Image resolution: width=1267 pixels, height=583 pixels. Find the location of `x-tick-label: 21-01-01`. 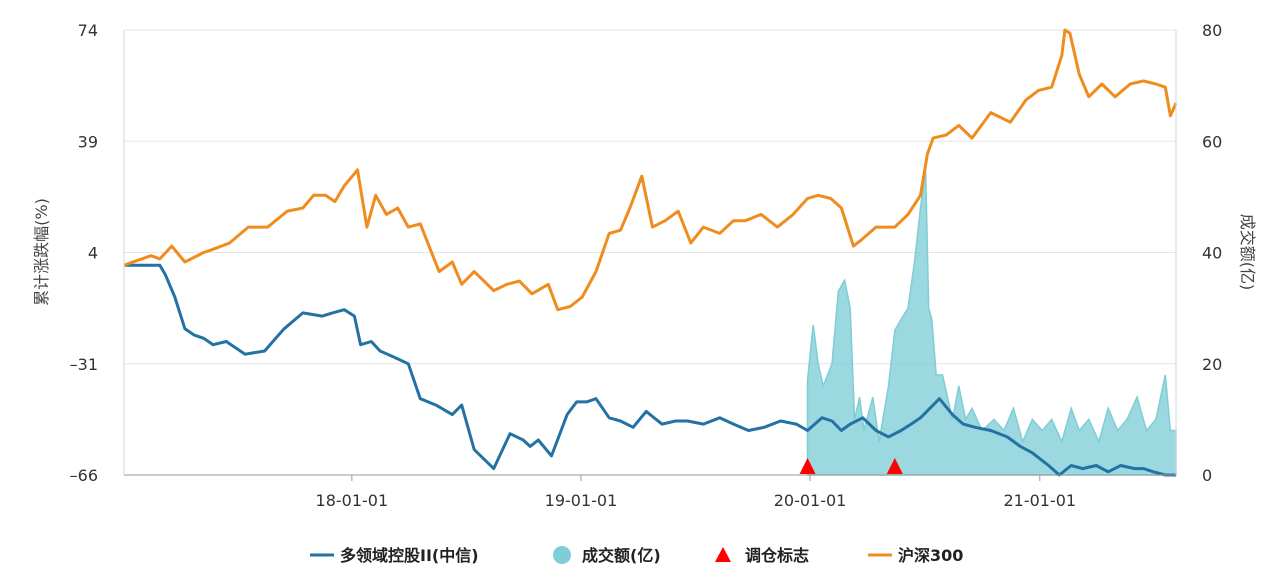

x-tick-label: 21-01-01 is located at coordinates (1039, 500).